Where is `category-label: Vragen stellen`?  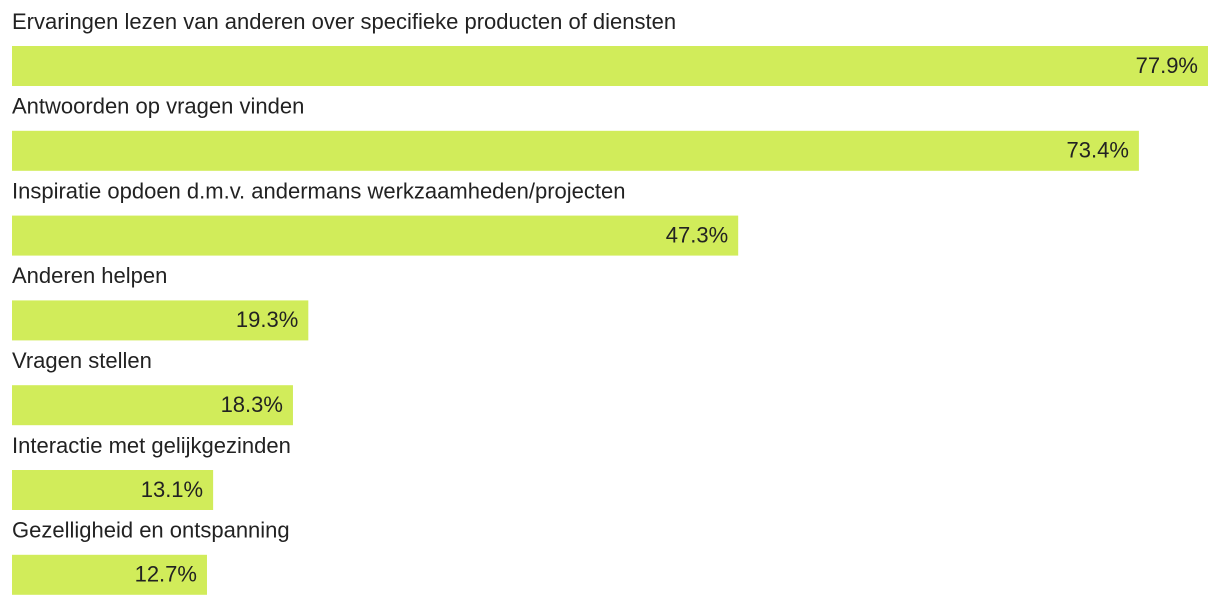 category-label: Vragen stellen is located at coordinates (82, 360).